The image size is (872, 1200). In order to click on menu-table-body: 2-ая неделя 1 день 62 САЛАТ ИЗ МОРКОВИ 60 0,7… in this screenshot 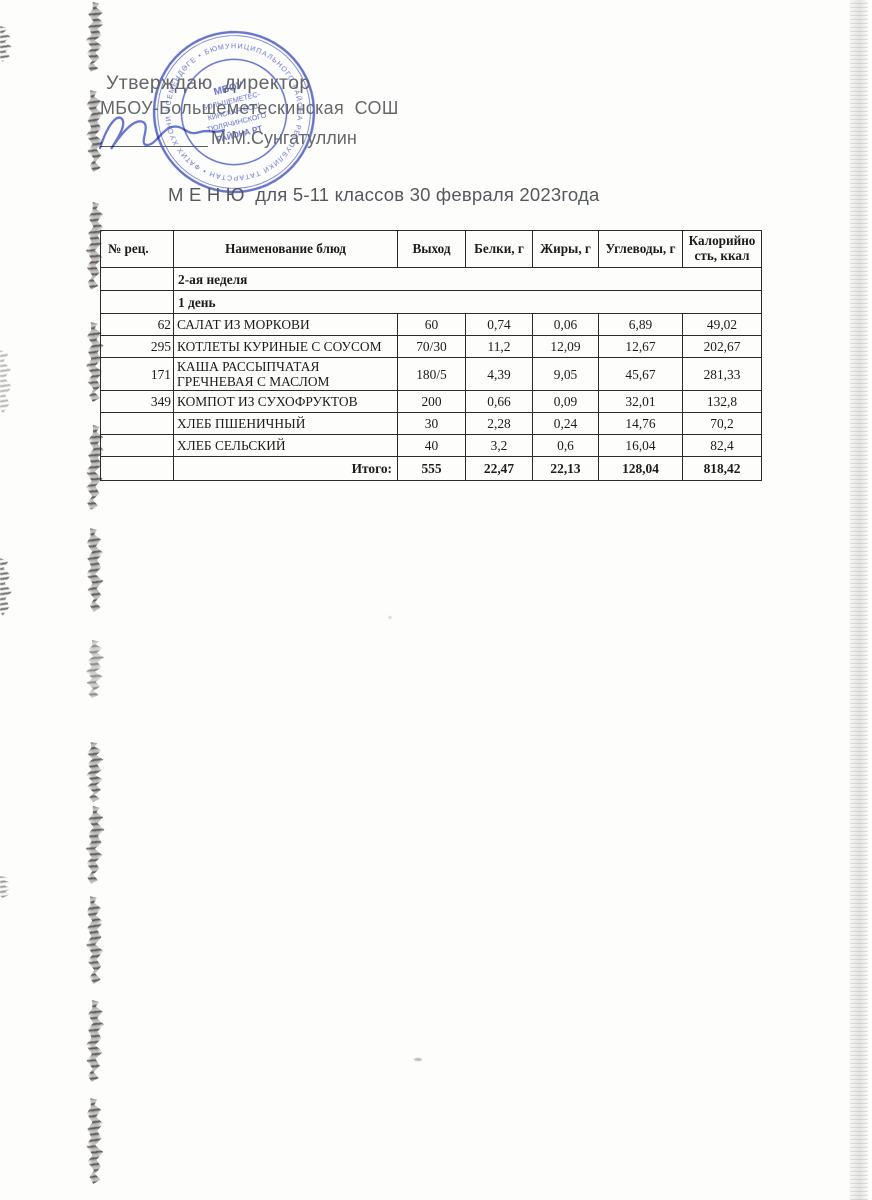, I will do `click(431, 374)`.